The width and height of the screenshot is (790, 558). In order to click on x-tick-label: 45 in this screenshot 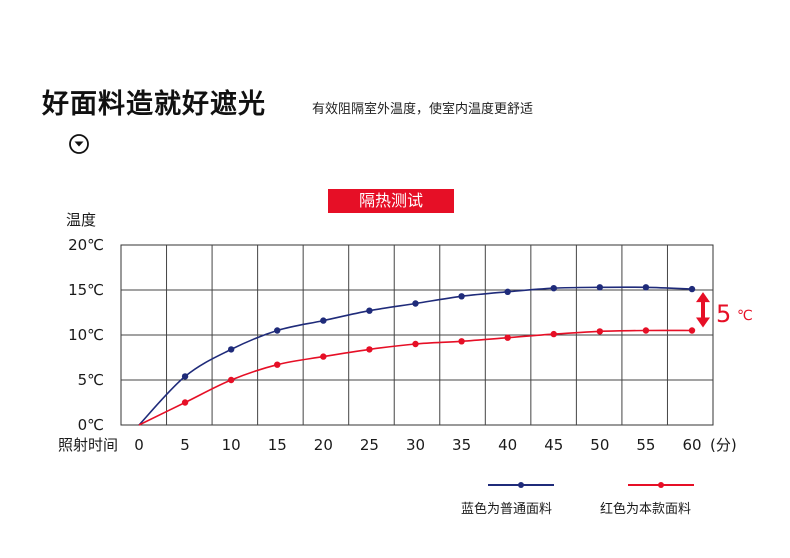, I will do `click(553, 445)`.